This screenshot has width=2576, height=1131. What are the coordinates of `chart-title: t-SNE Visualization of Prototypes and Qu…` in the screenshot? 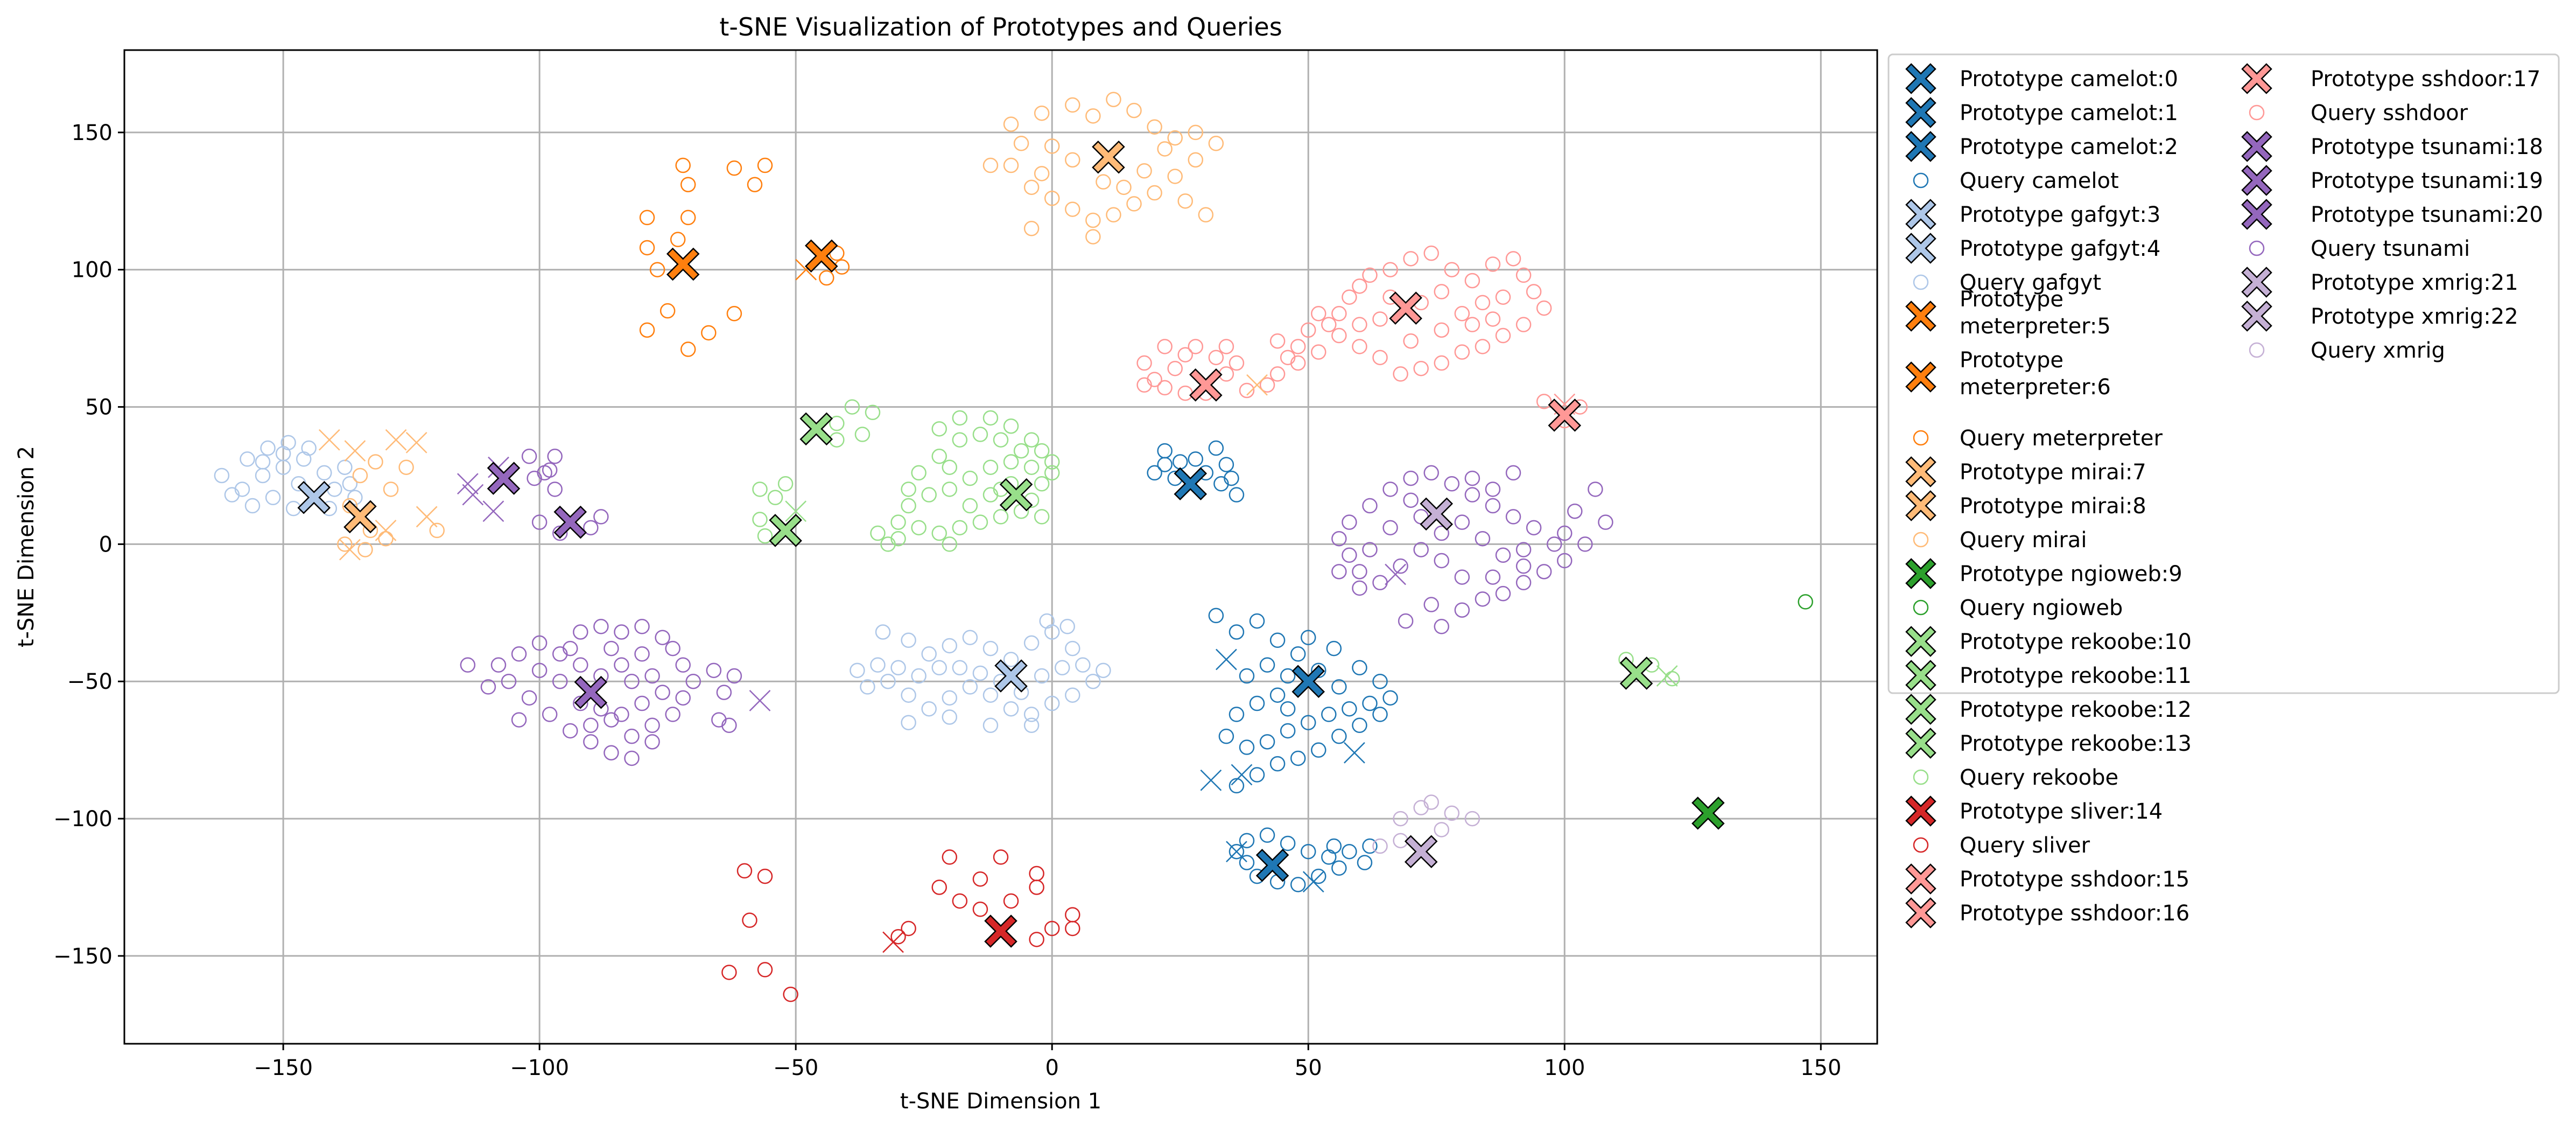 It's located at (1000, 27).